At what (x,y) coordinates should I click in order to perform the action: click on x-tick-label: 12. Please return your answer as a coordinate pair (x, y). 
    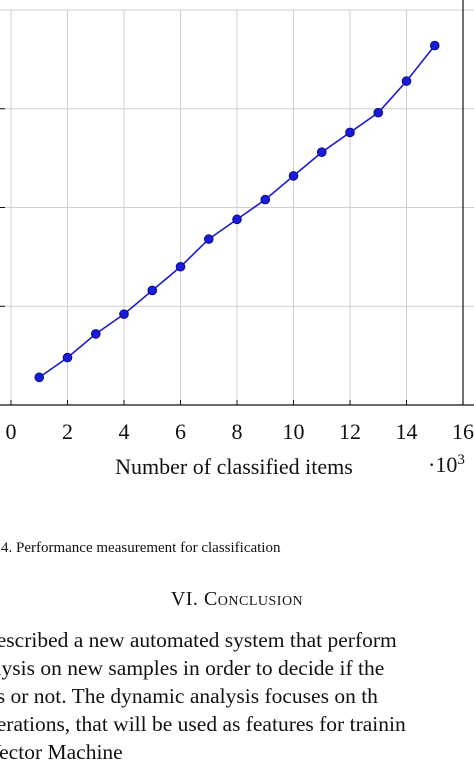
    Looking at the image, I should click on (350, 431).